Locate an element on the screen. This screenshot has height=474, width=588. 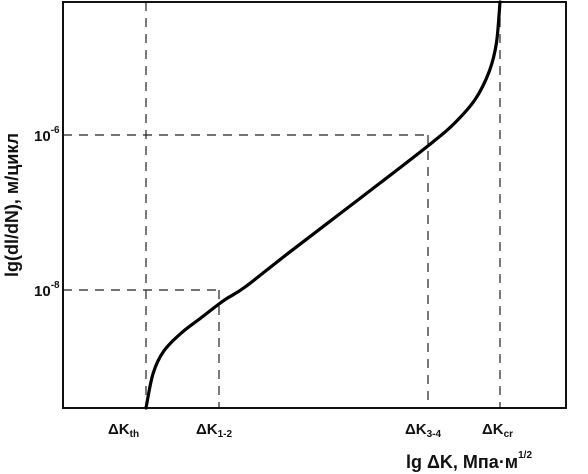
x-tick-labels: ΔKth ΔK1-2 ΔK3-4 ΔKcr is located at coordinates (310, 430).